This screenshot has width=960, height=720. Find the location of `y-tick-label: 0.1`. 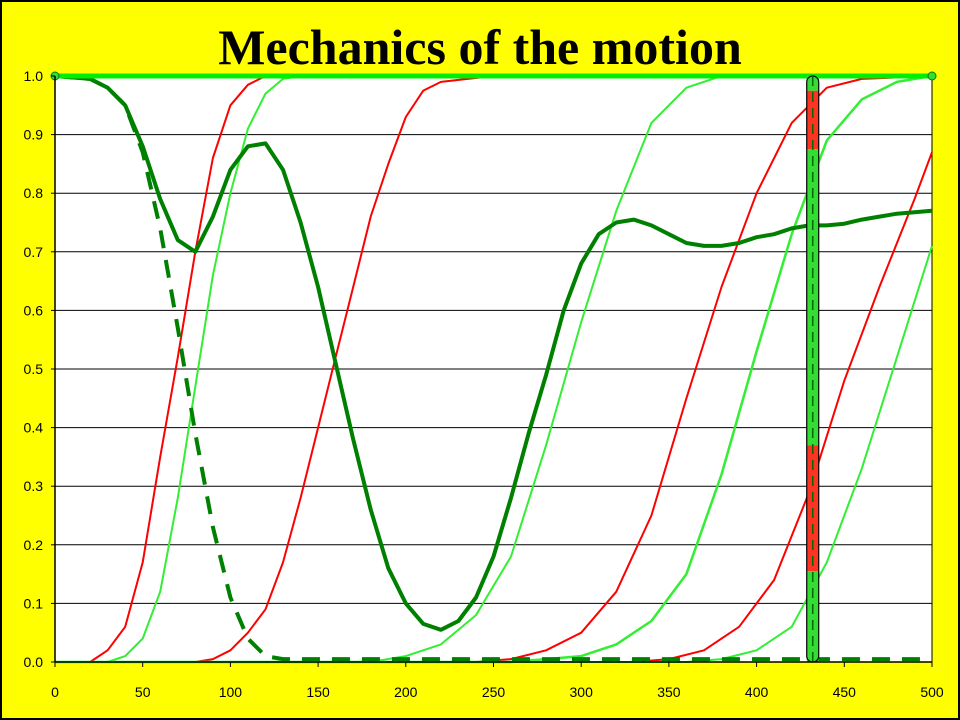

y-tick-label: 0.1 is located at coordinates (34, 603).